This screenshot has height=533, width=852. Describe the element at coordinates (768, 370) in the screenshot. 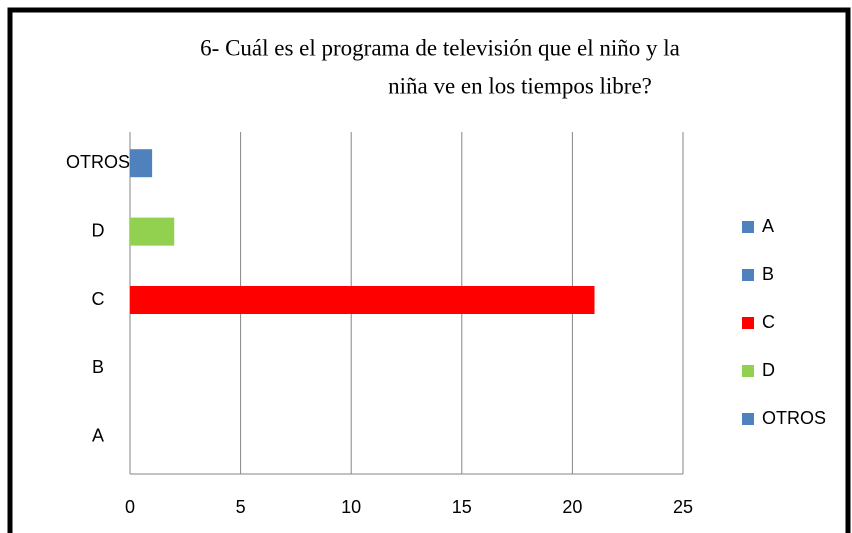

I see `legend-label: D` at that location.